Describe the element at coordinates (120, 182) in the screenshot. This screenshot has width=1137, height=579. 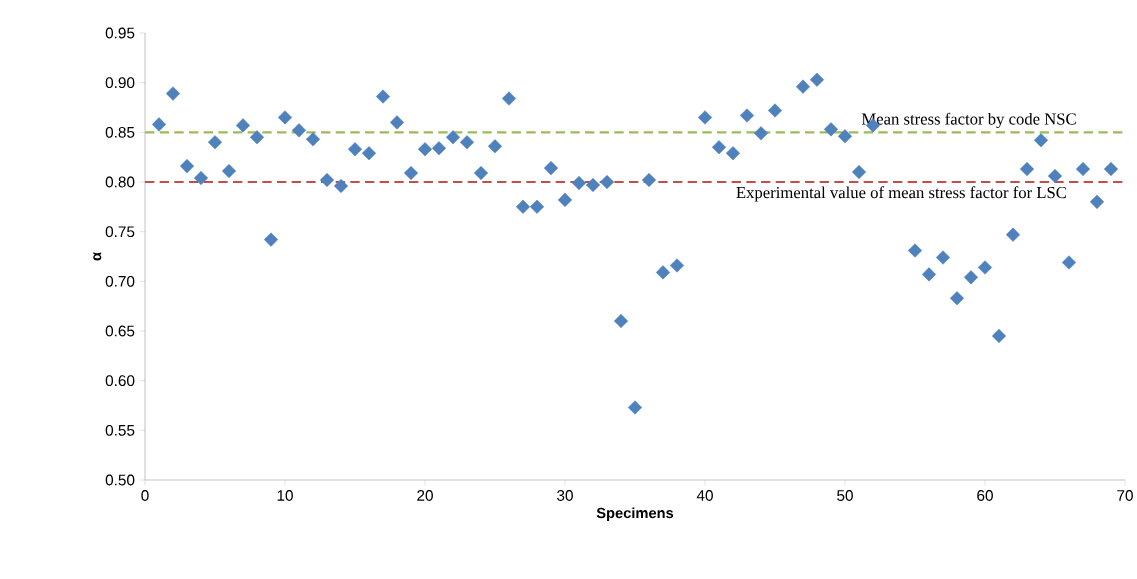
I see `y-tick-label: 0.80` at that location.